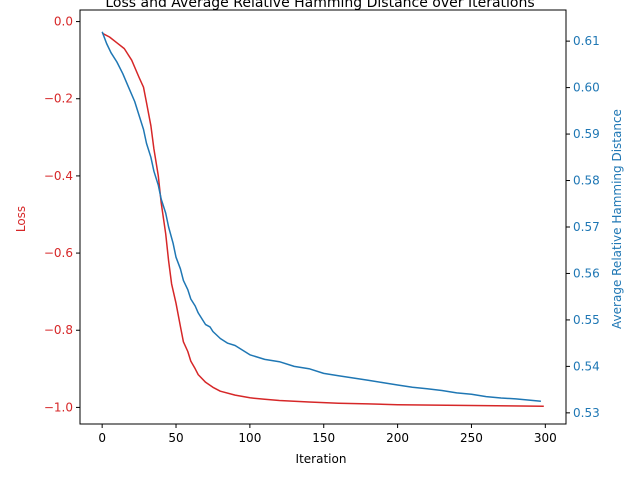 The height and width of the screenshot is (480, 640). I want to click on x-tick-label: 200, so click(397, 438).